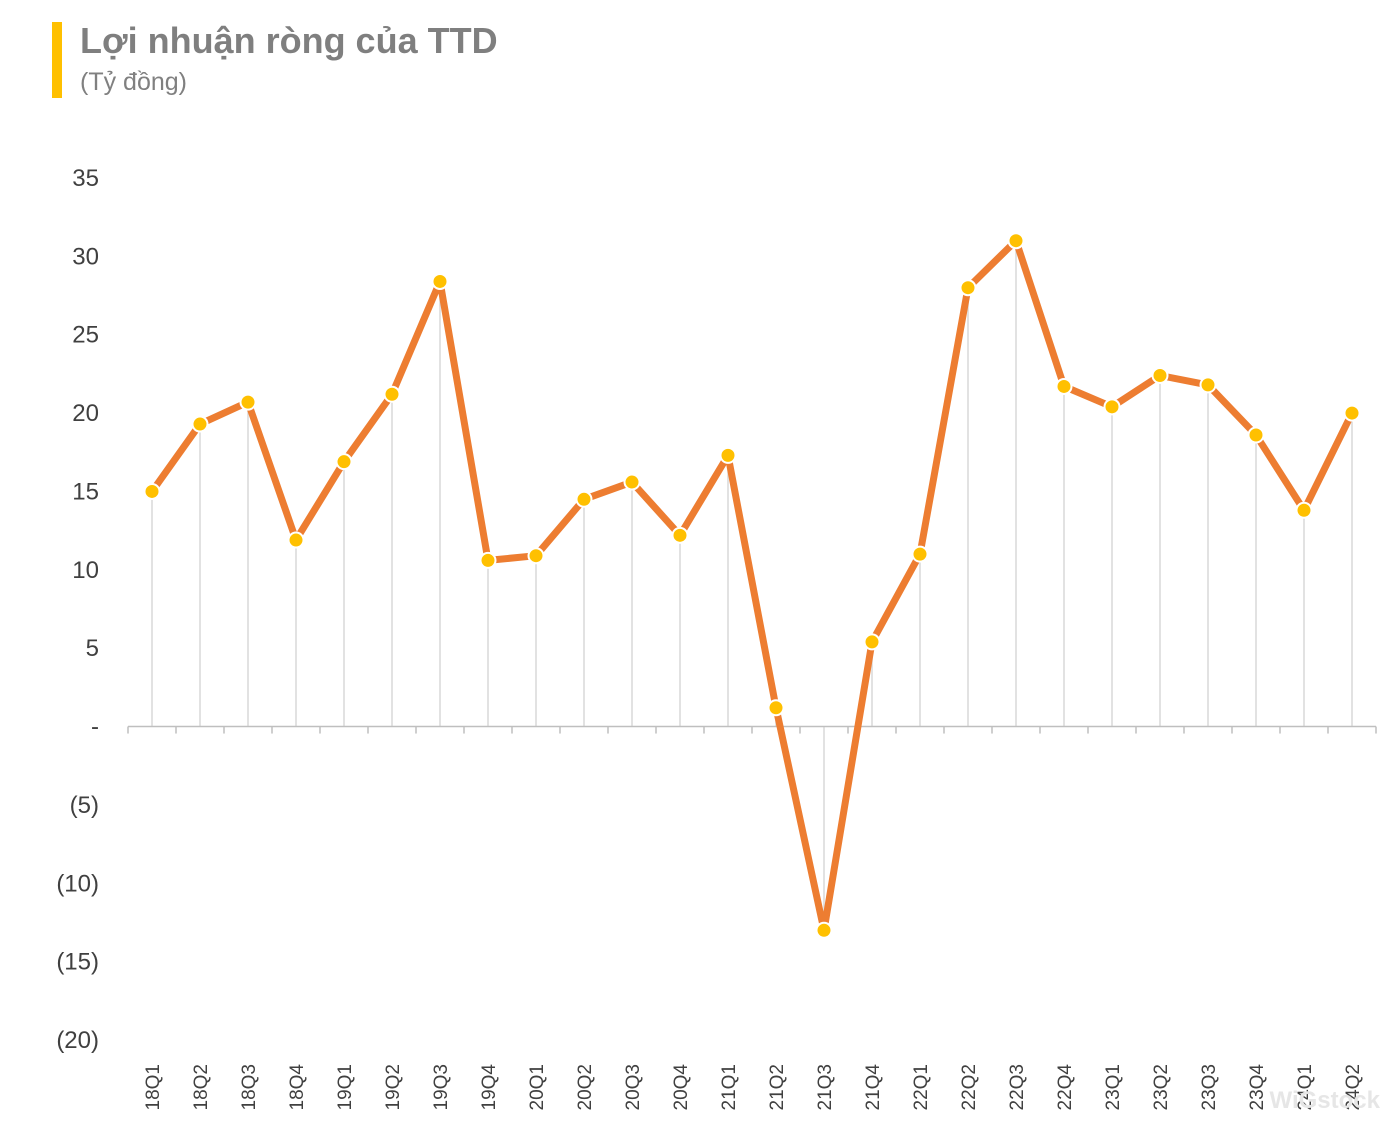 This screenshot has height=1137, width=1394. What do you see at coordinates (77, 1040) in the screenshot?
I see `y-tick-label: (20)` at bounding box center [77, 1040].